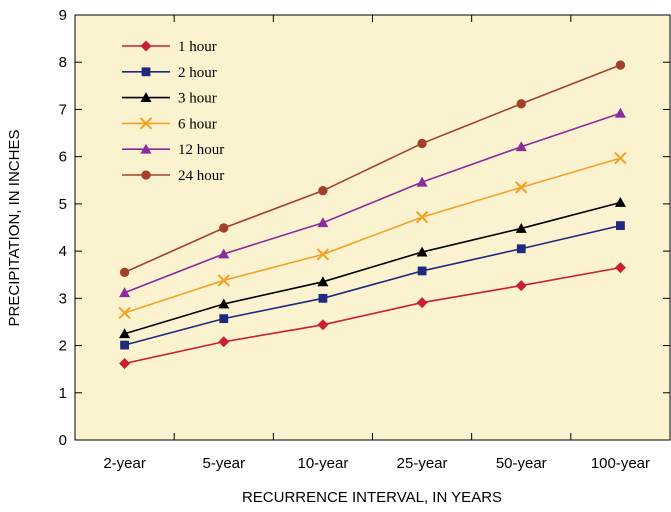 Image resolution: width=671 pixels, height=512 pixels. What do you see at coordinates (63, 109) in the screenshot?
I see `y-tick-label: 7` at bounding box center [63, 109].